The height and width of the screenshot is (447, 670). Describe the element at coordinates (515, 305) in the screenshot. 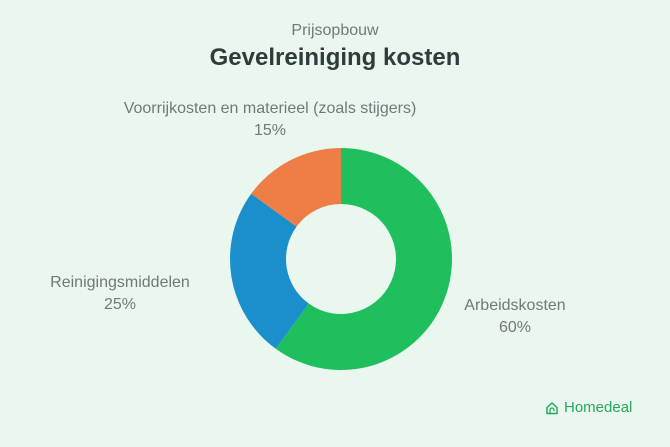

I see `slice-name: Arbeidskosten` at that location.